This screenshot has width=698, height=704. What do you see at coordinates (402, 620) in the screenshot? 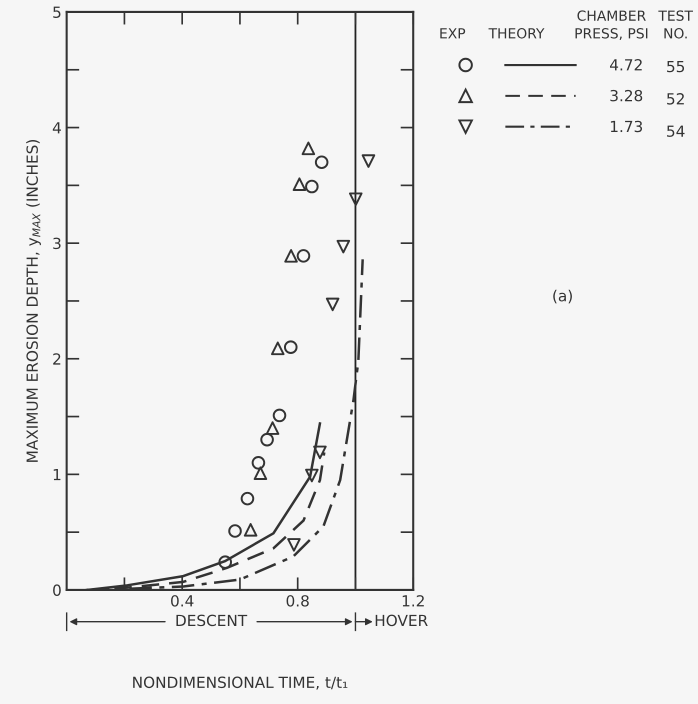
I see `text: HOVER` at bounding box center [402, 620].